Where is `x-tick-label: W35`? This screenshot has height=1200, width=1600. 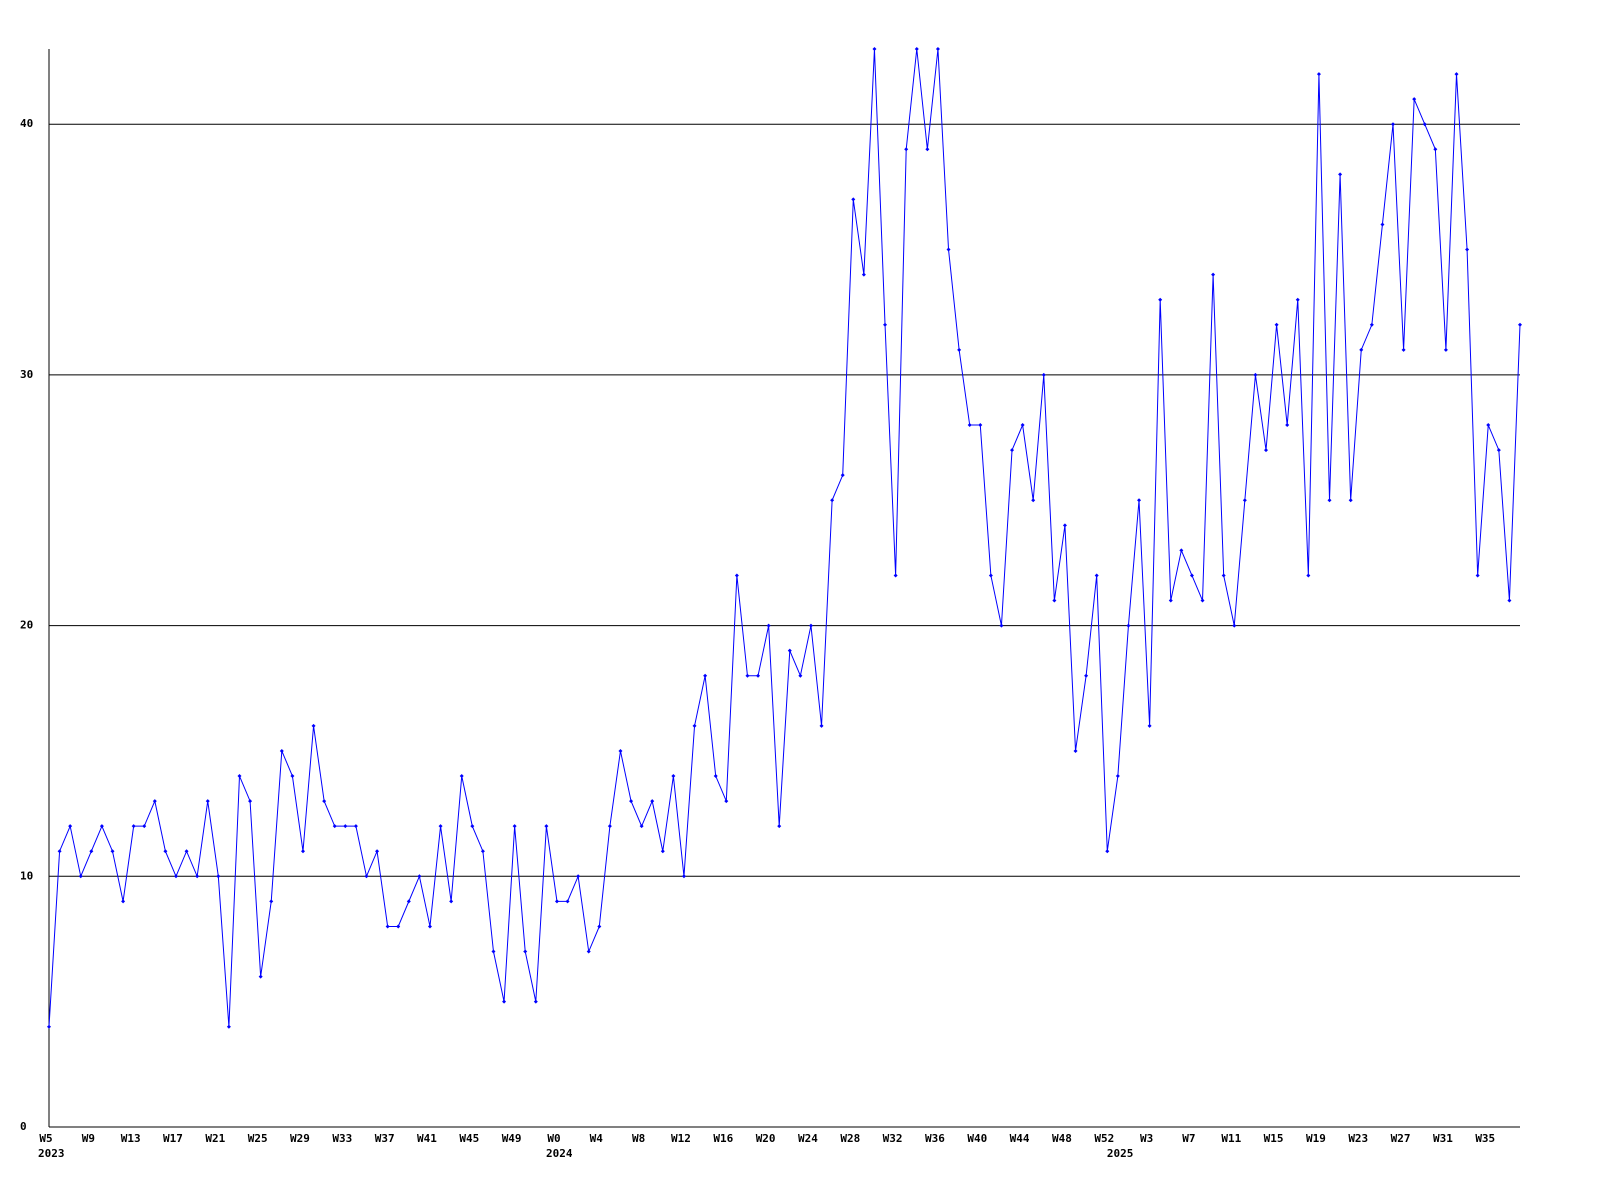 x-tick-label: W35 is located at coordinates (1485, 1138).